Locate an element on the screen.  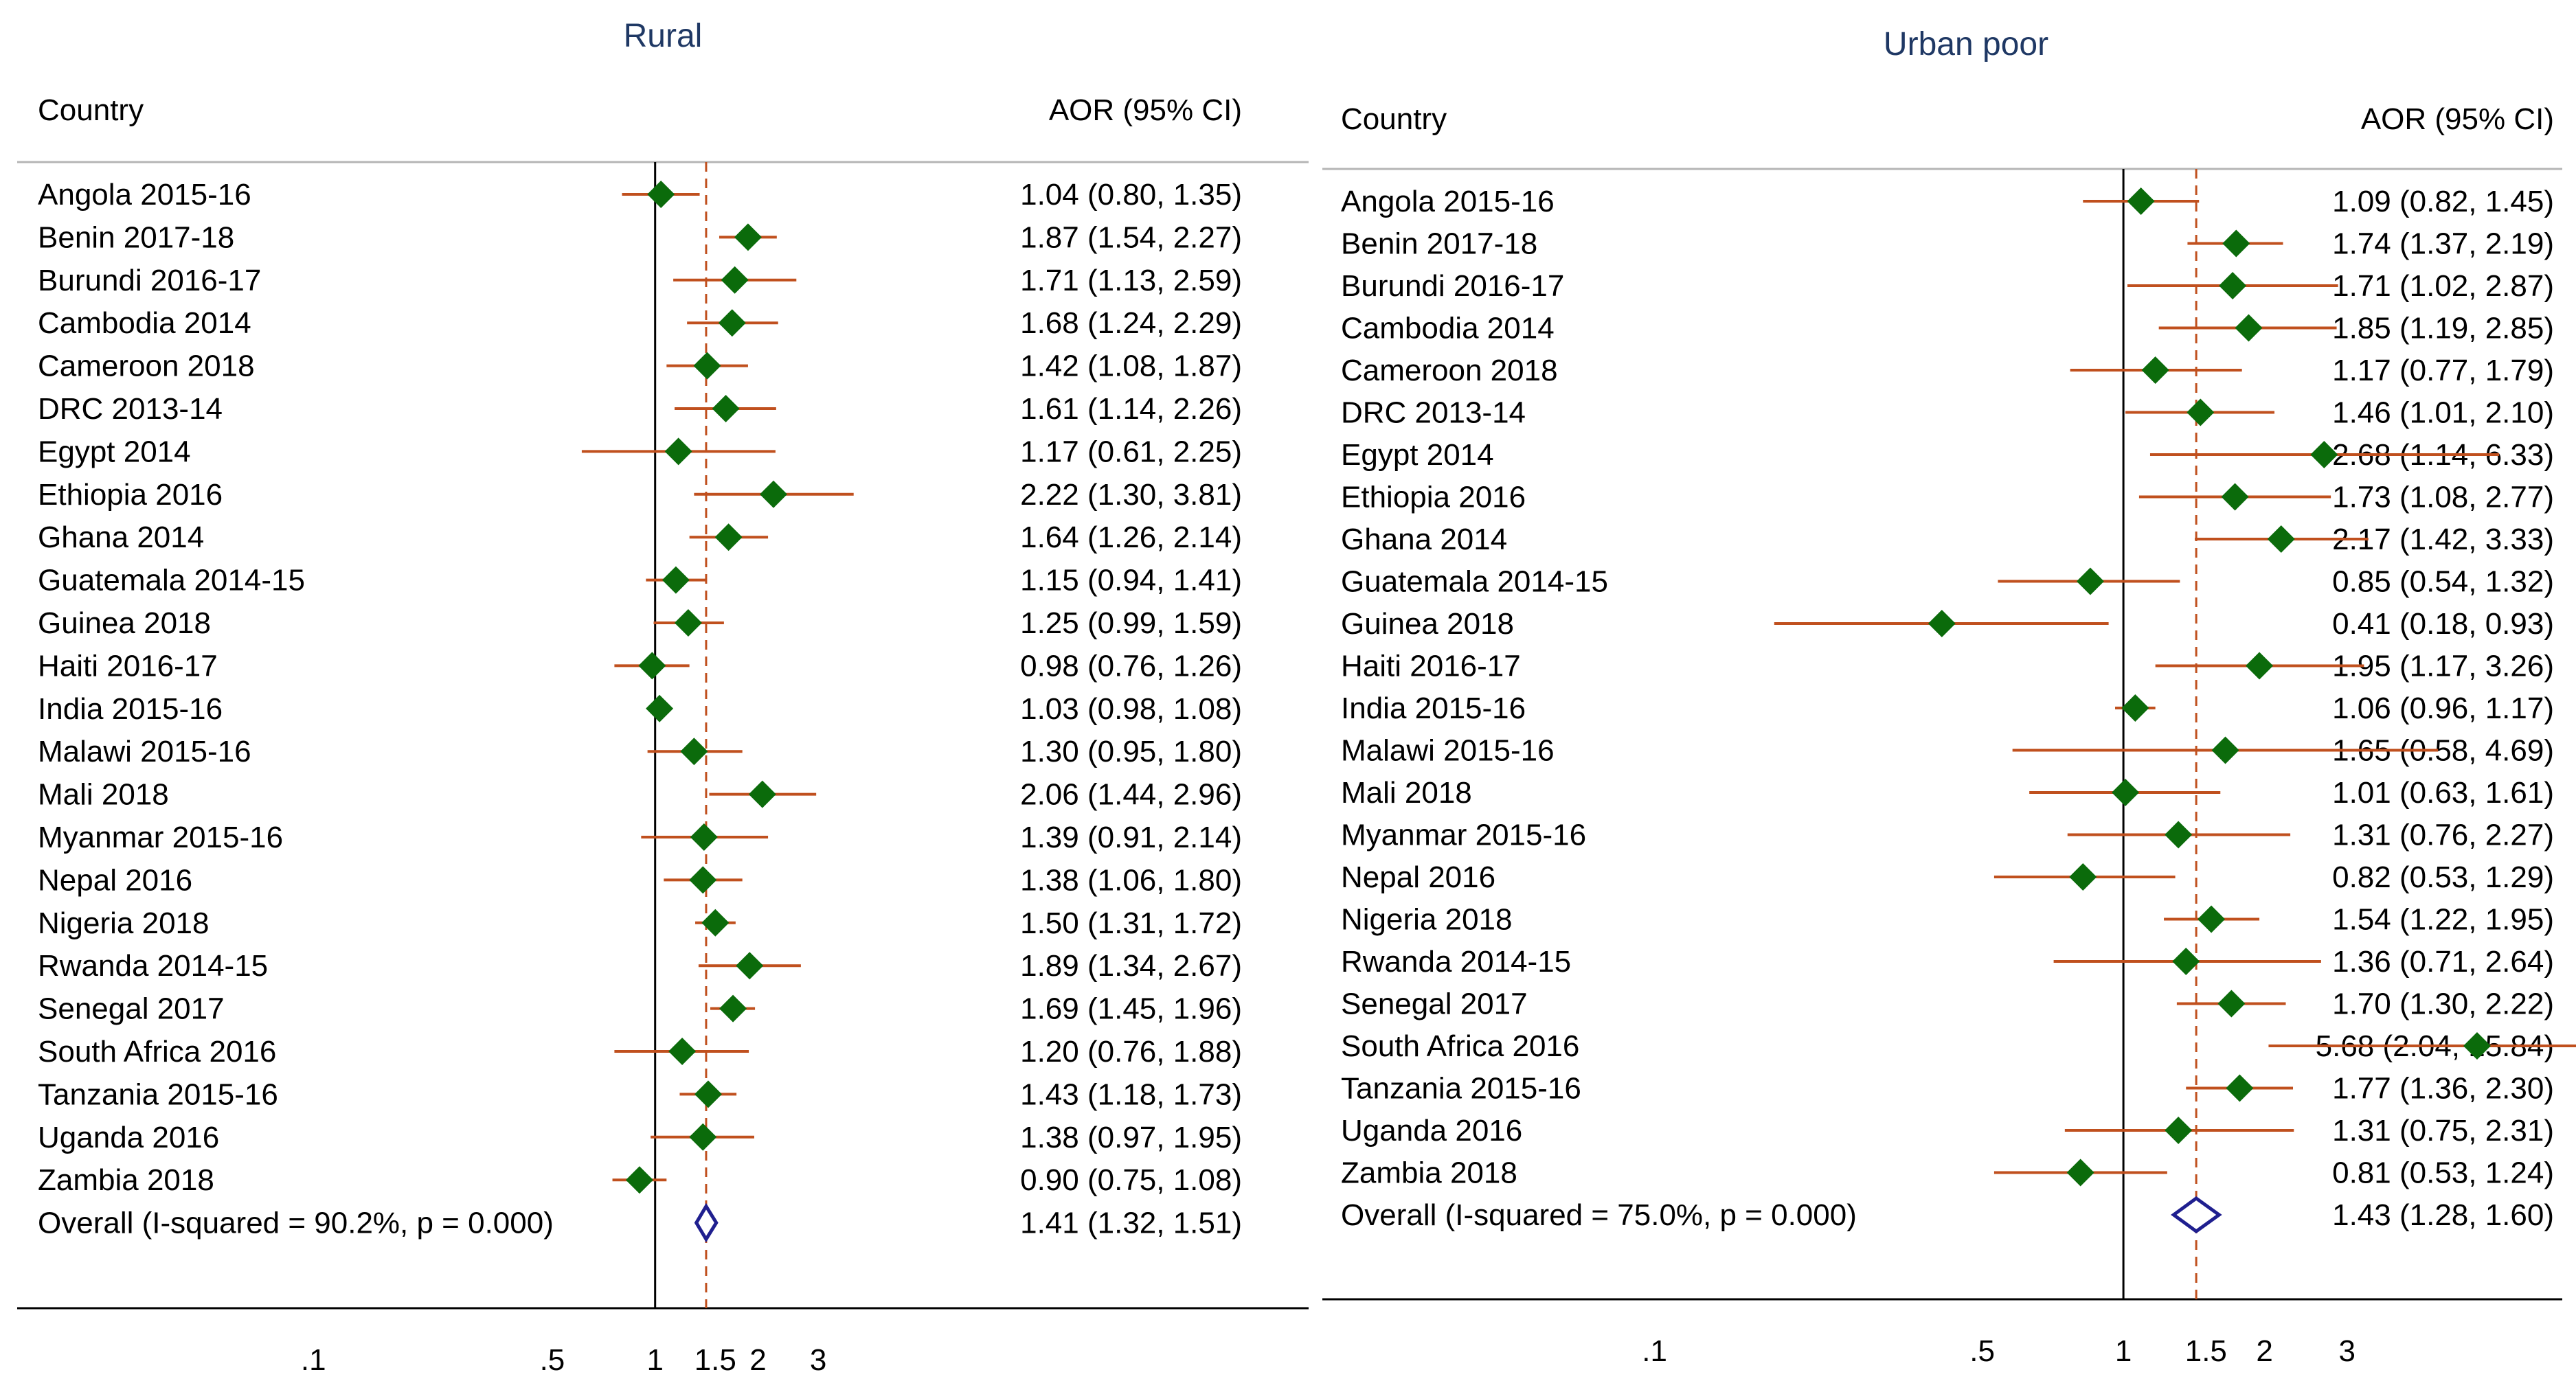
rural-study-label: Cambodia 2014 is located at coordinates (144, 323).